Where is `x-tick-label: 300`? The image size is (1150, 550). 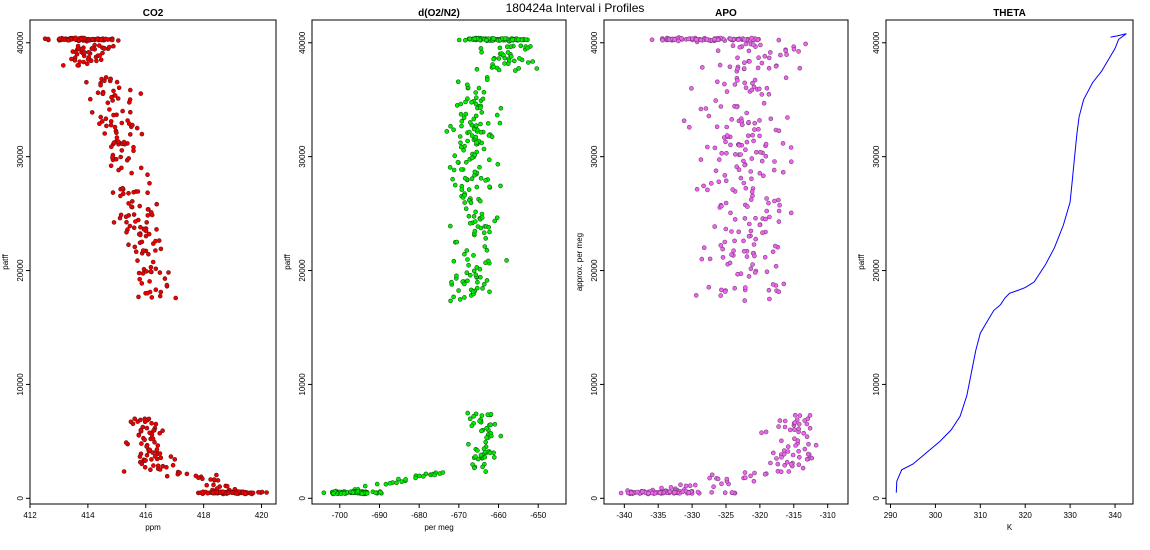
x-tick-label: 300 is located at coordinates (936, 515).